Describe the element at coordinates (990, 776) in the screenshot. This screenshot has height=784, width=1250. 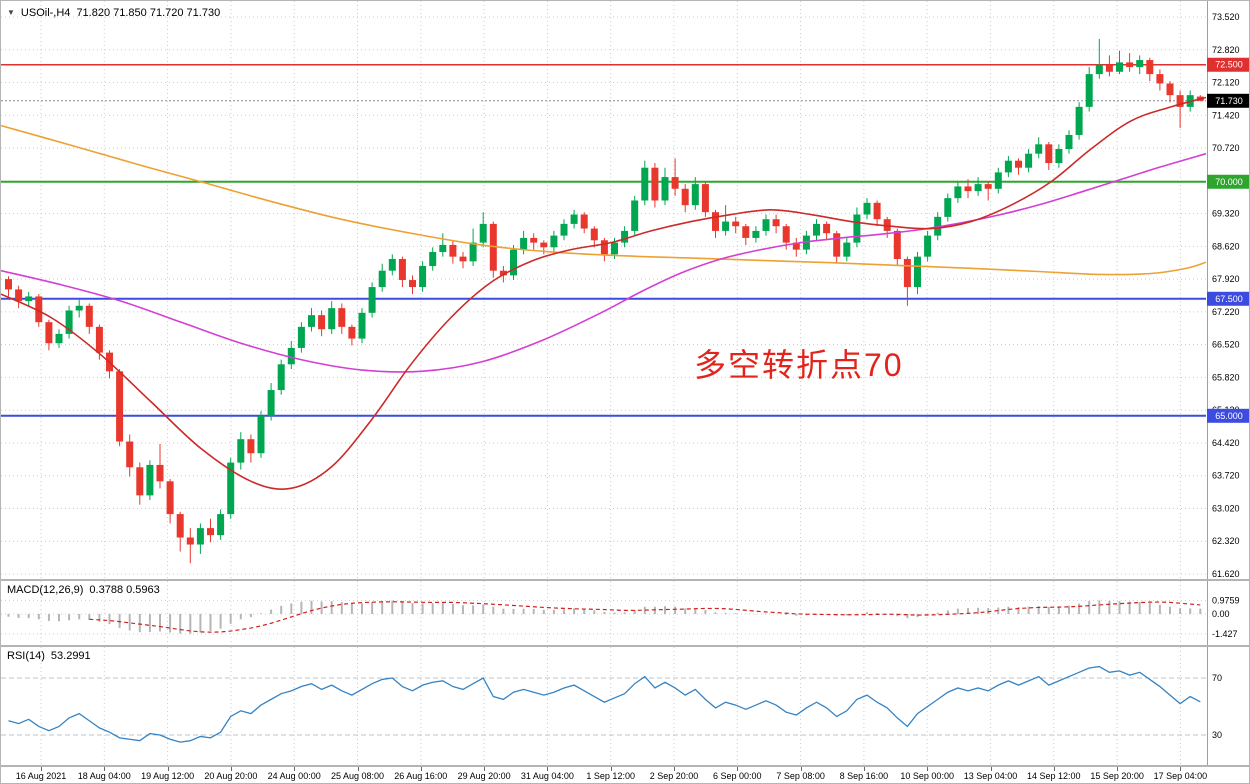
I see `time-axis-label: 13 Sep 04:00` at that location.